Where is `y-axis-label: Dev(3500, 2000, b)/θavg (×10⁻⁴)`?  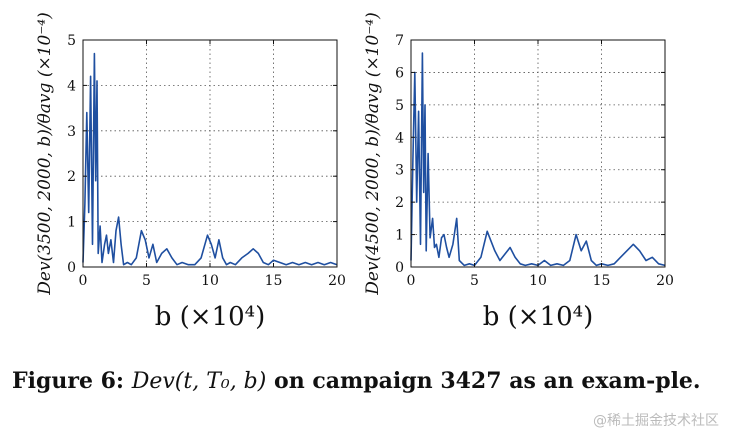
y-axis-label: Dev(3500, 2000, b)/θavg (×10⁻⁴) is located at coordinates (45, 154).